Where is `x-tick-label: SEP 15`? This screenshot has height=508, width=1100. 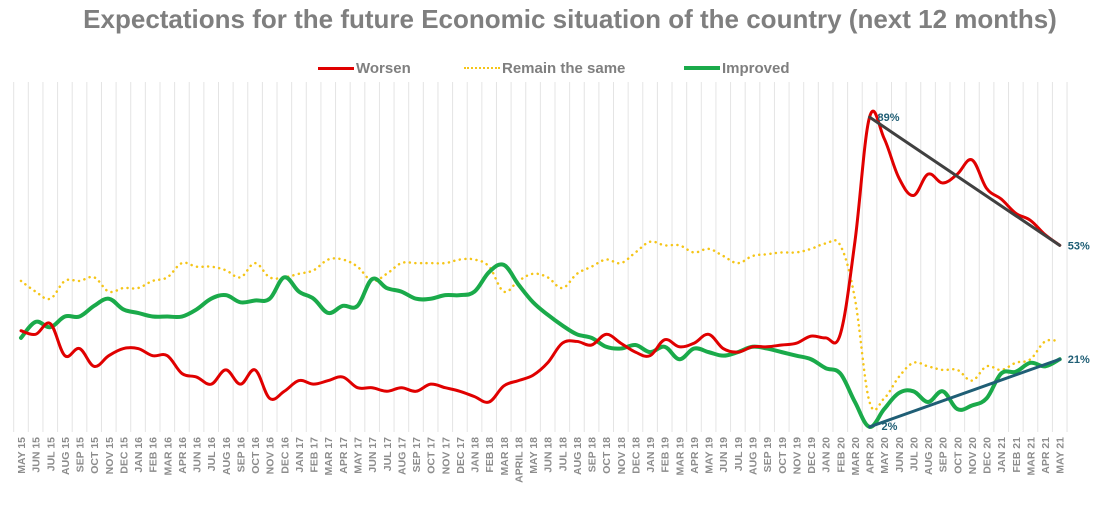
x-tick-label: SEP 15 is located at coordinates (81, 455).